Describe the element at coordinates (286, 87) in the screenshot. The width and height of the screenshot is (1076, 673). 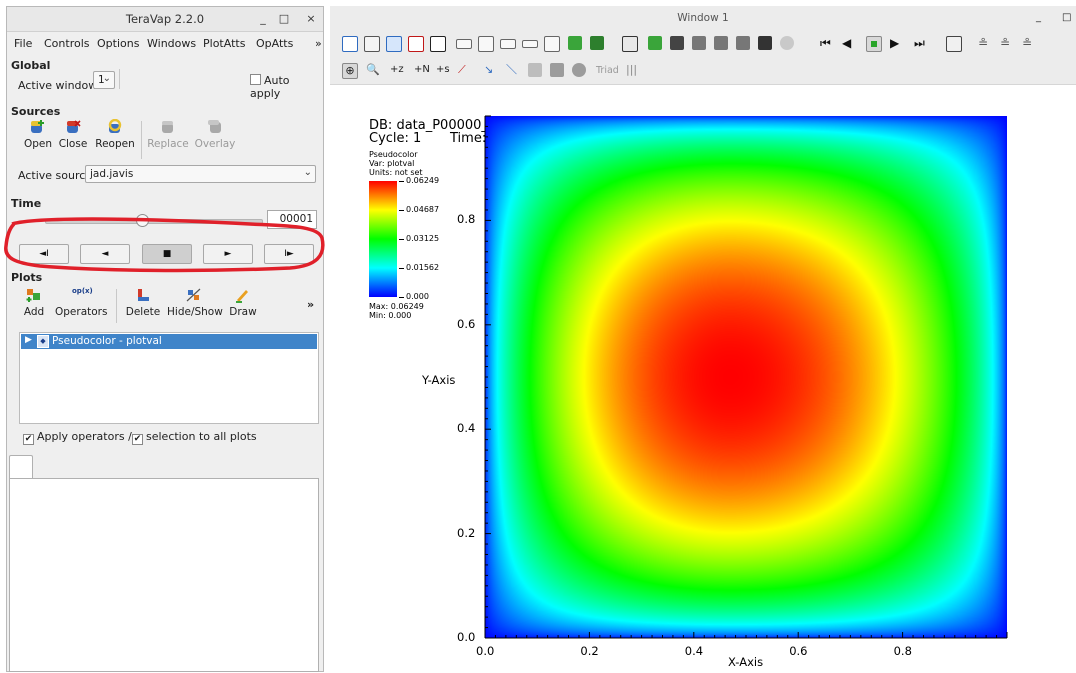
I see `auto-apply-checkbox: Auto apply` at that location.